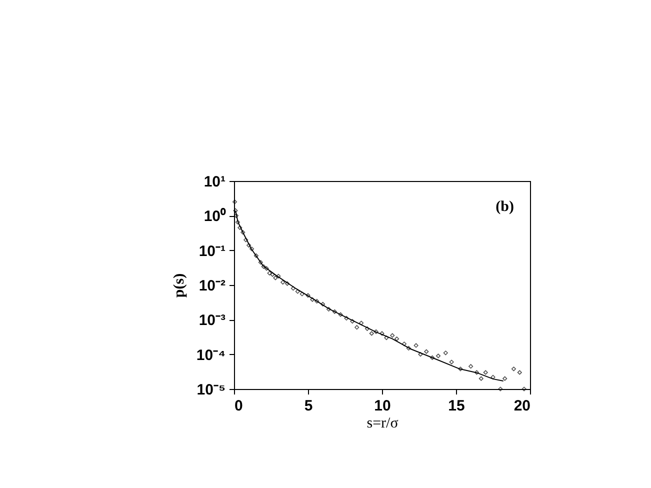  I want to click on x-tick-label: 15, so click(456, 406).